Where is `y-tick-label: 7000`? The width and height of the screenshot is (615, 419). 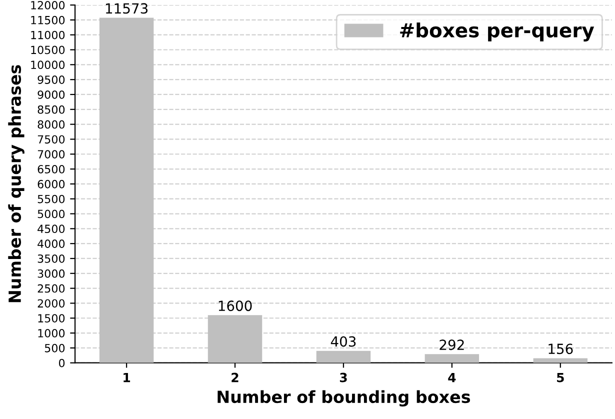
y-tick-label: 7000 is located at coordinates (51, 154).